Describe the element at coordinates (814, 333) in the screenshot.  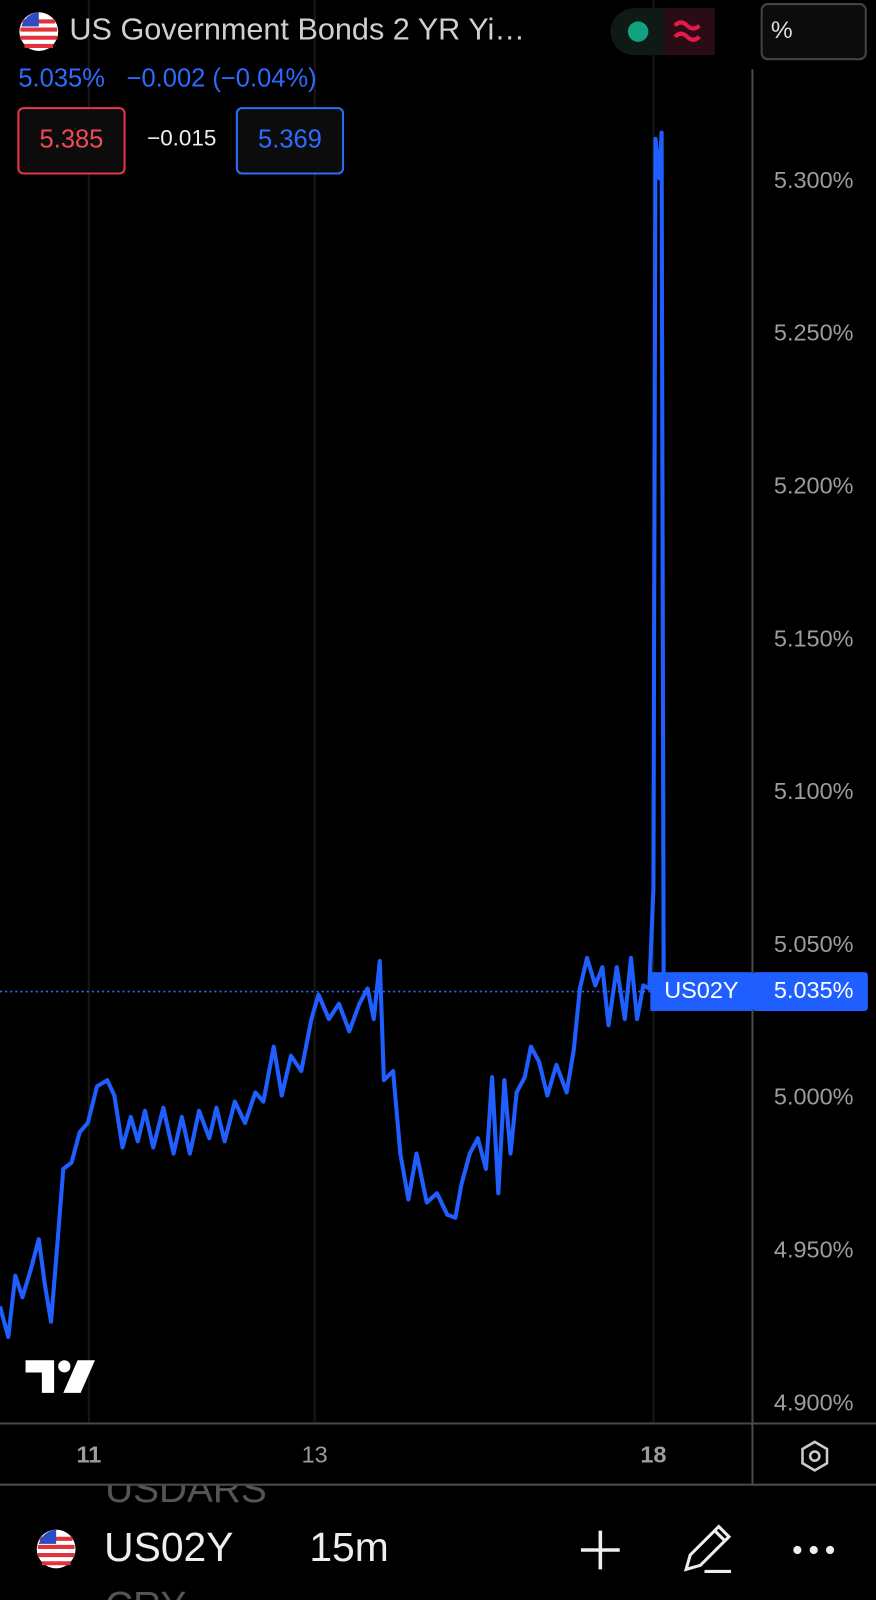
I see `y-tick-label: 5.250%` at that location.